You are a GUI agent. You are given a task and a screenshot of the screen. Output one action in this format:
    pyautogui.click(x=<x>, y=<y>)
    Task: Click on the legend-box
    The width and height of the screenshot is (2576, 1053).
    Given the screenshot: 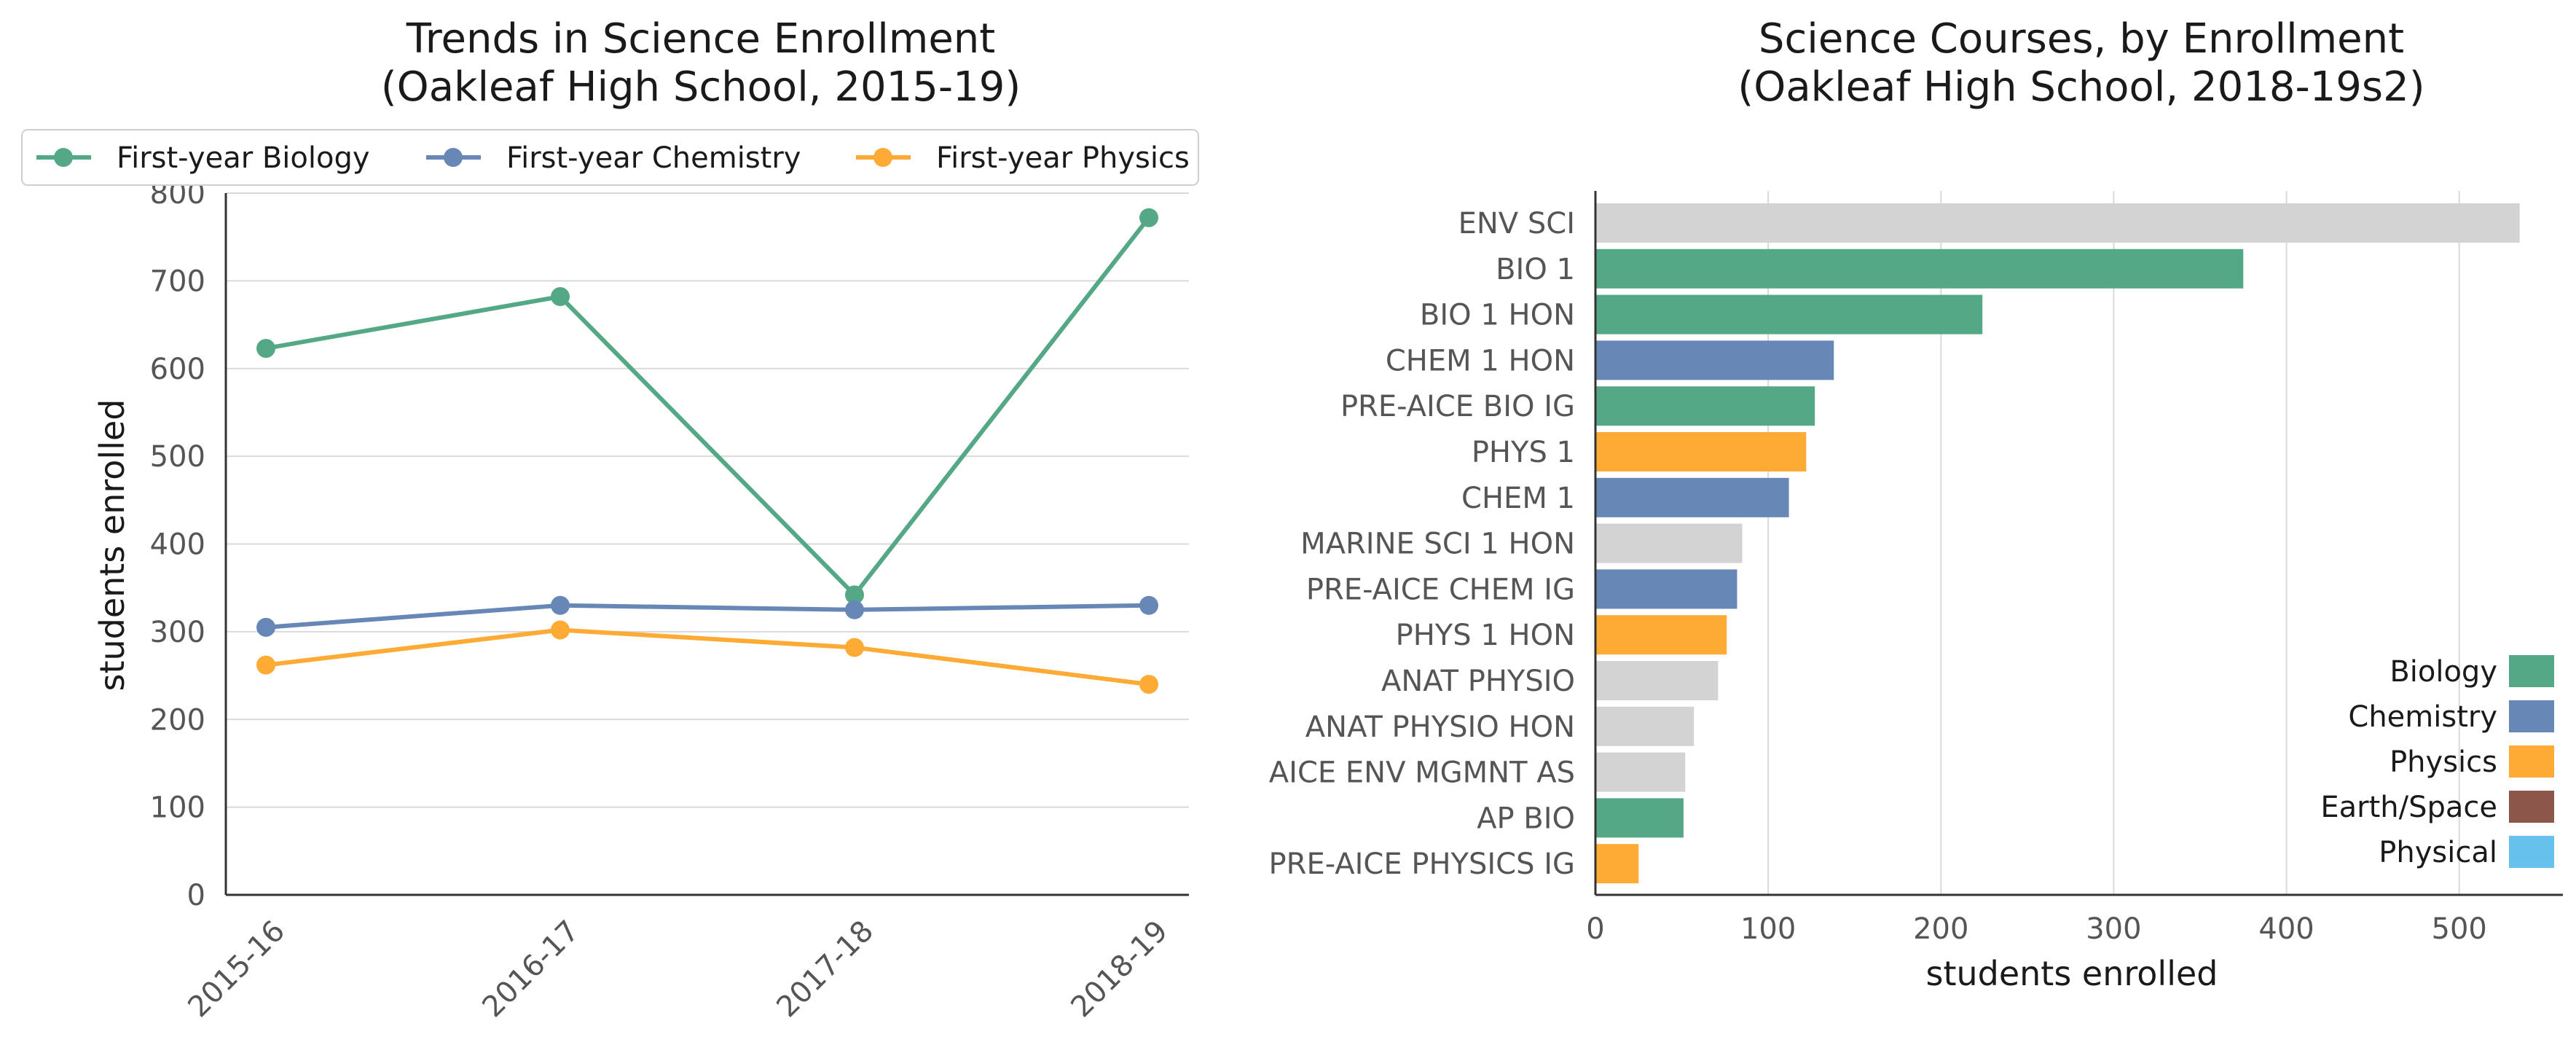 What is the action you would take?
    pyautogui.click(x=610, y=157)
    